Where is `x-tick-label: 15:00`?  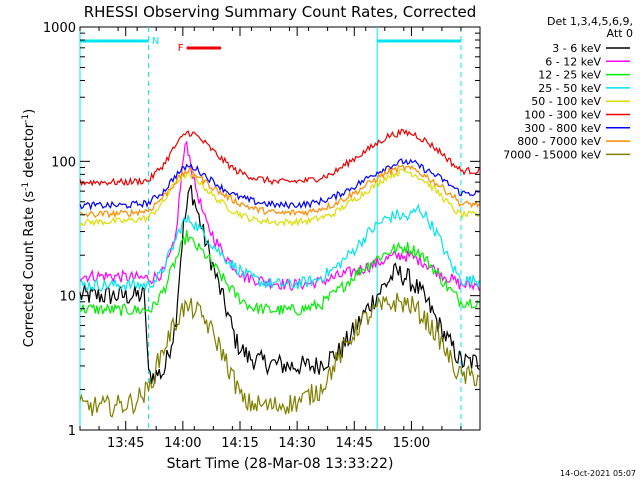
x-tick-label: 15:00 is located at coordinates (411, 443).